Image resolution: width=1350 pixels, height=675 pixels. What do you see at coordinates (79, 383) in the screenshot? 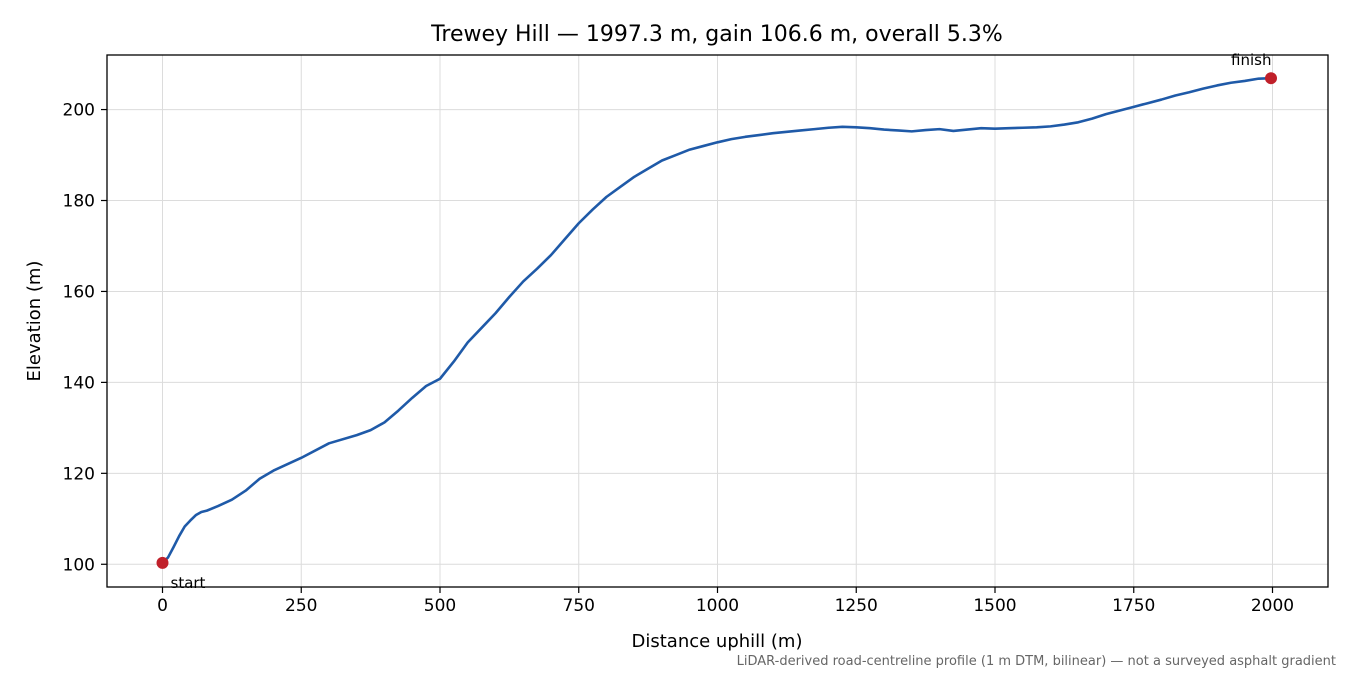
I see `y-tick-label: 140` at bounding box center [79, 383].